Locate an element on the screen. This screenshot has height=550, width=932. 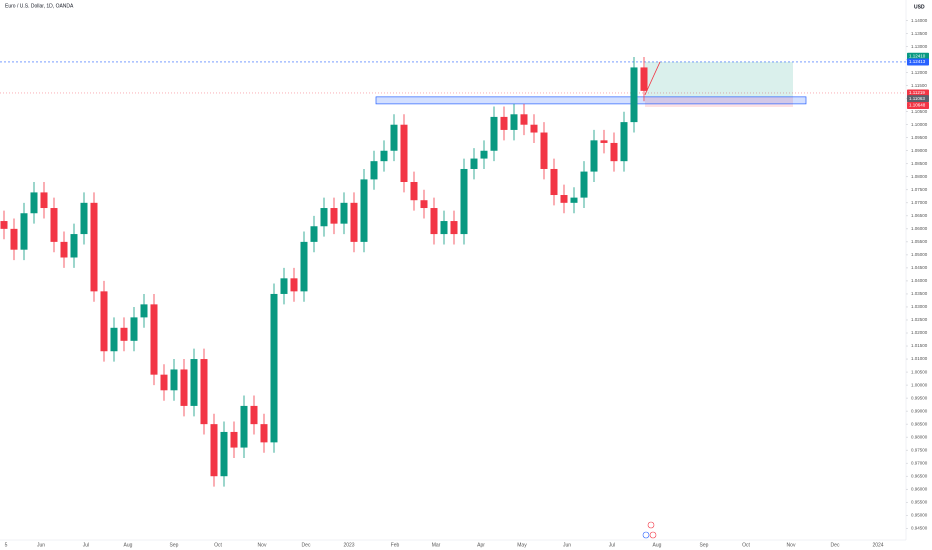
chart-title: Euro / U.S. Dollar, 1D, OANDA is located at coordinates (39, 6).